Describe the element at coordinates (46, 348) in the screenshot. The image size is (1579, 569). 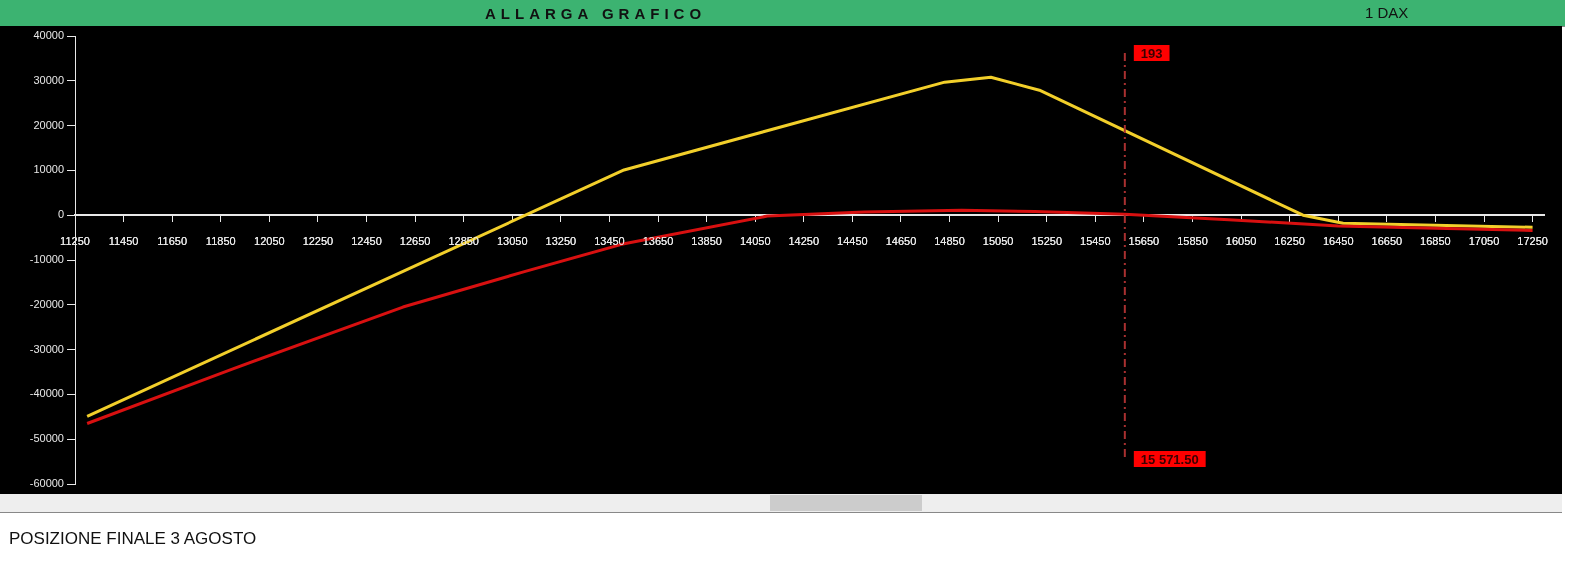
I see `y-tick-label: -30000` at that location.